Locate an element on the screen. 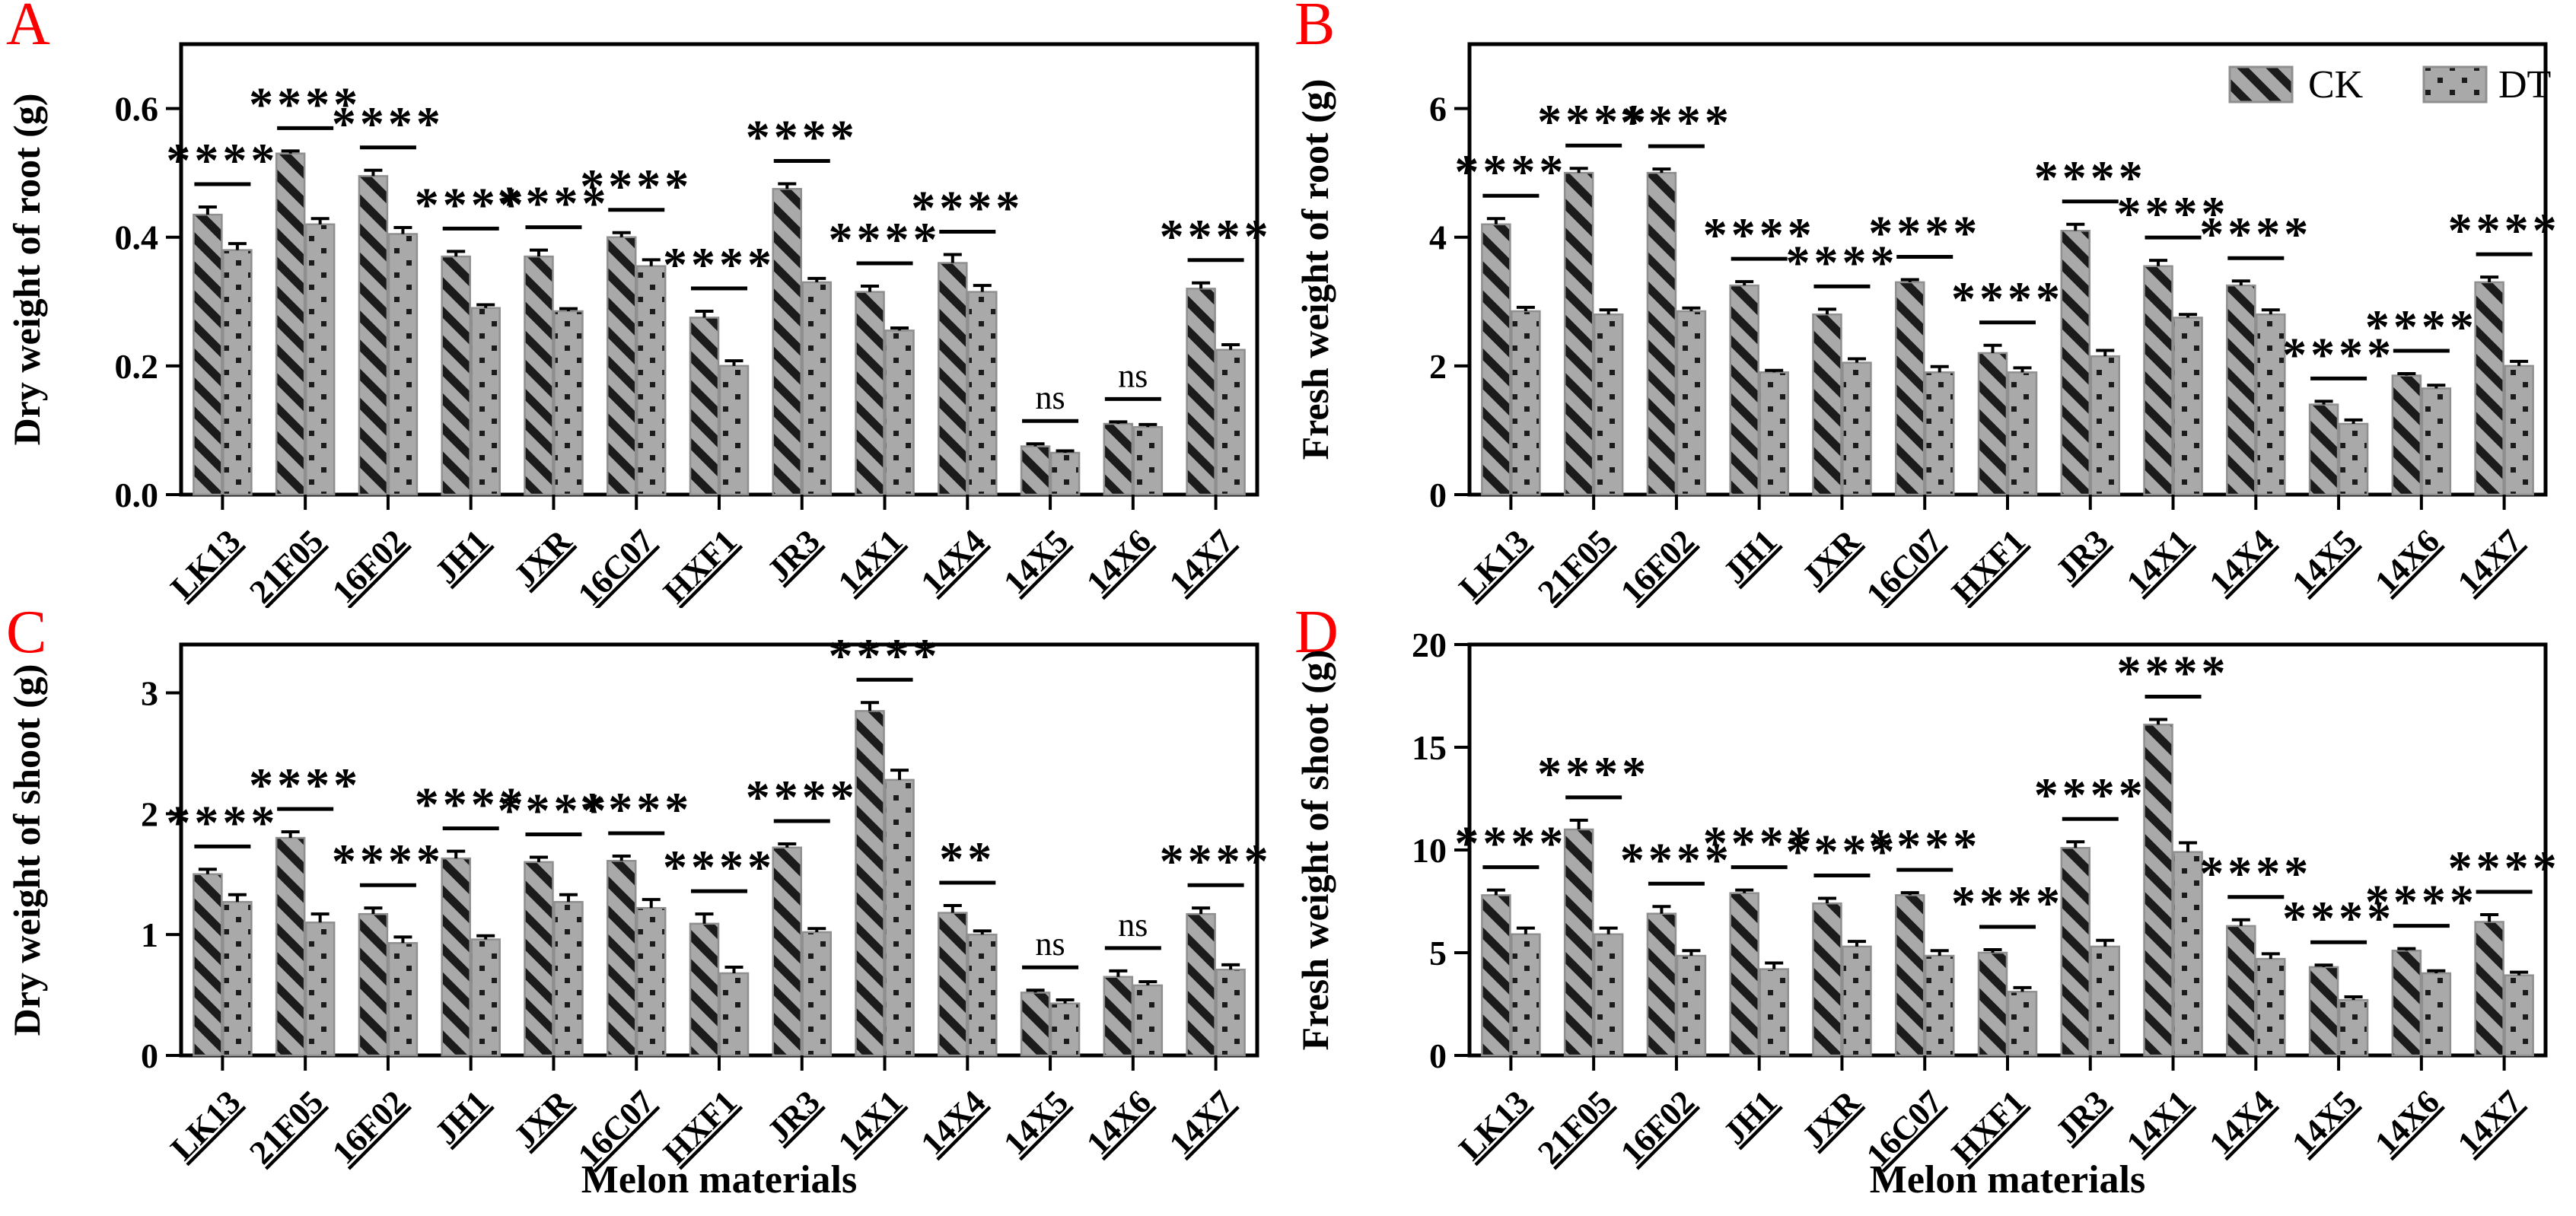  bar-ck-14X1 is located at coordinates (2158, 891).